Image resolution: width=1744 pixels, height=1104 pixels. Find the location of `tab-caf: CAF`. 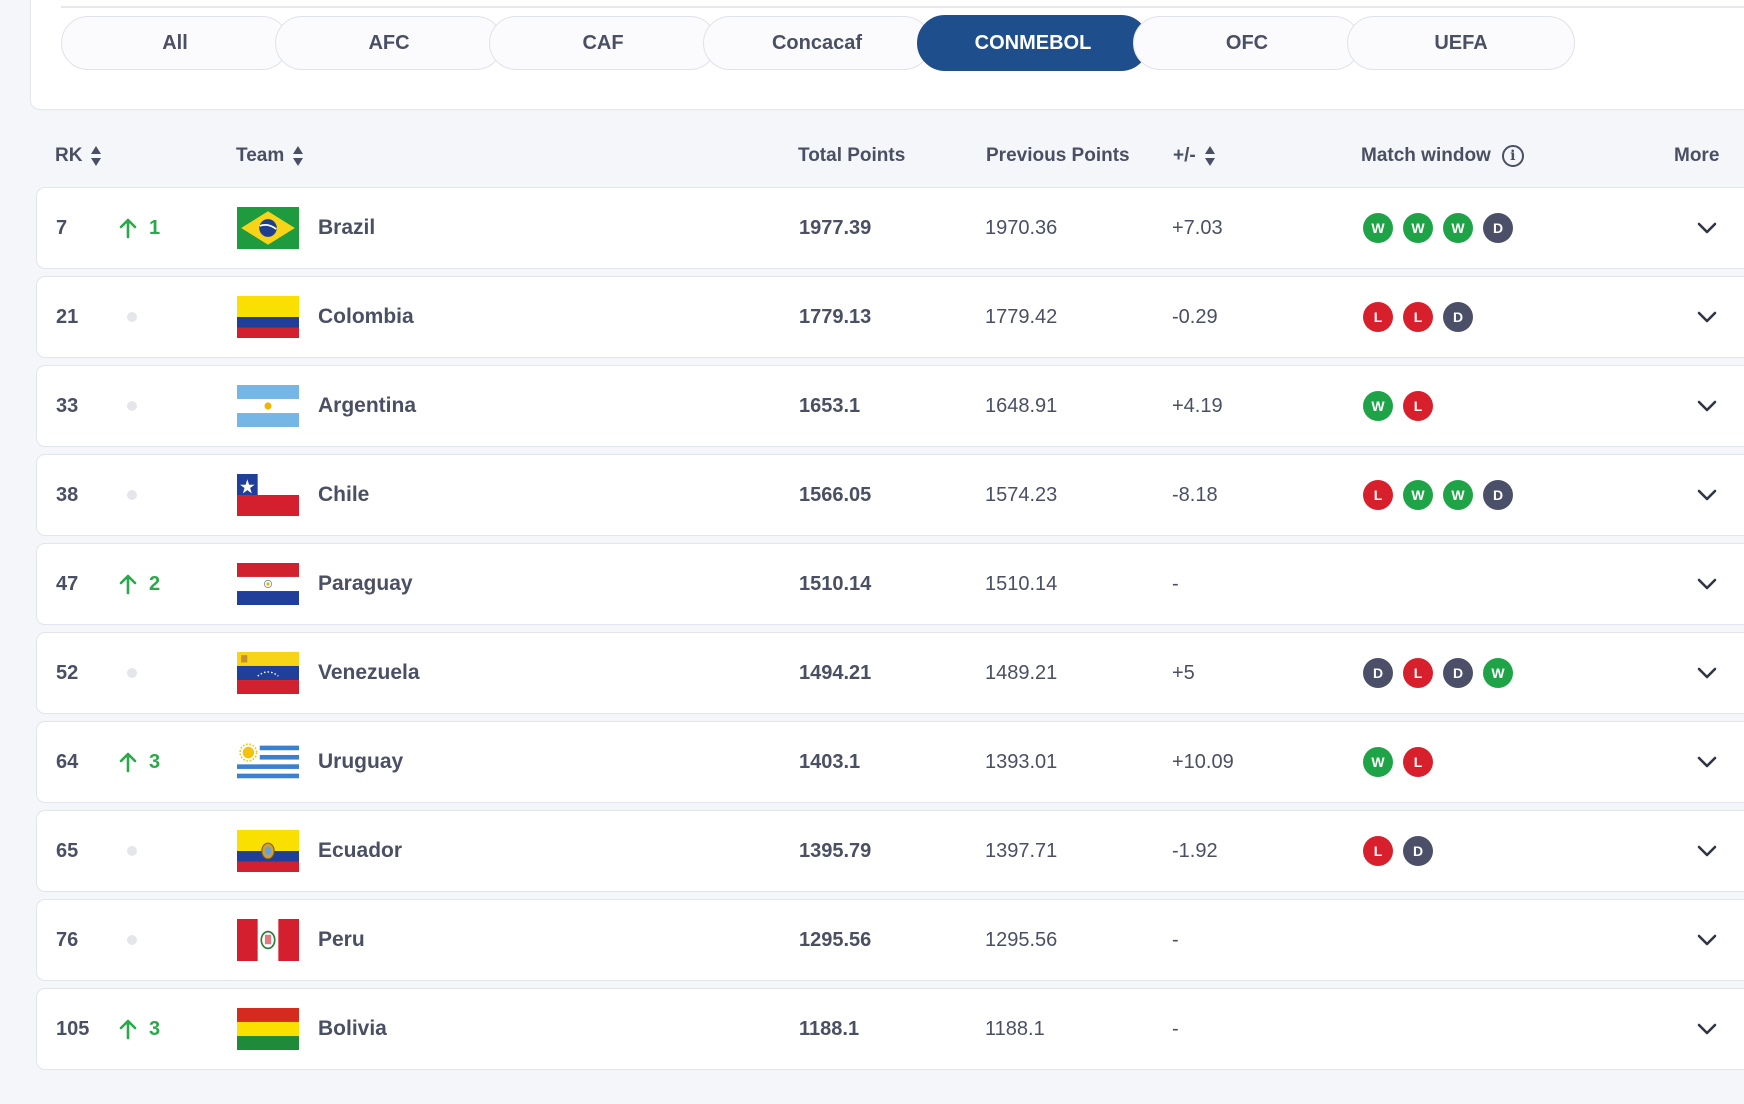

tab-caf: CAF is located at coordinates (603, 43).